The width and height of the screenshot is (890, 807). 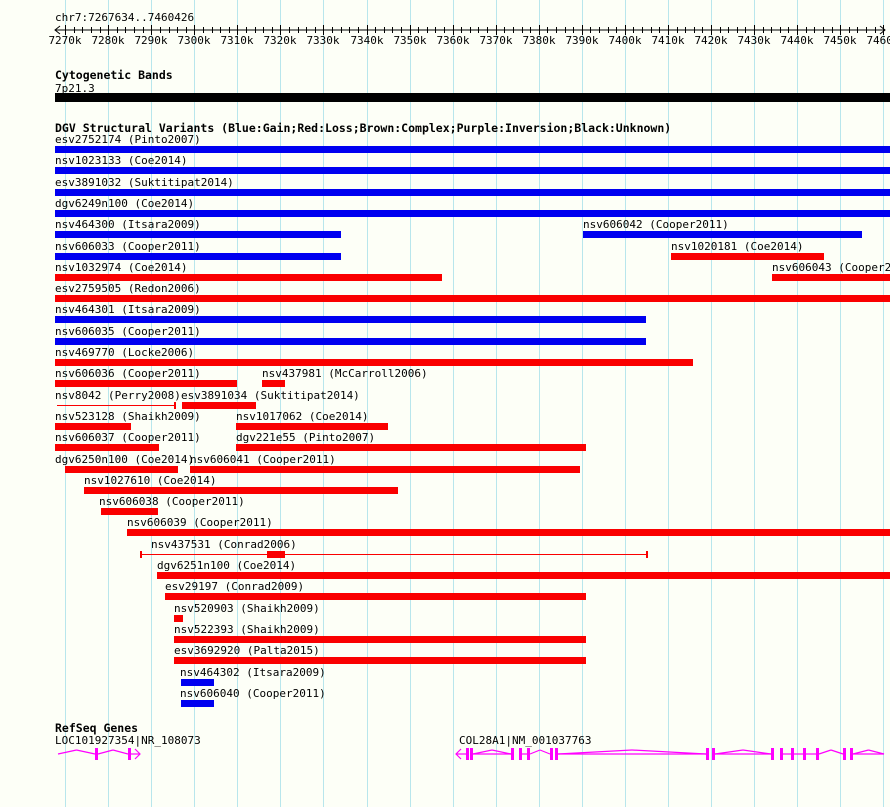 I want to click on gene-label-loc101927354: LOC101927354|NR_108073, so click(x=128, y=740).